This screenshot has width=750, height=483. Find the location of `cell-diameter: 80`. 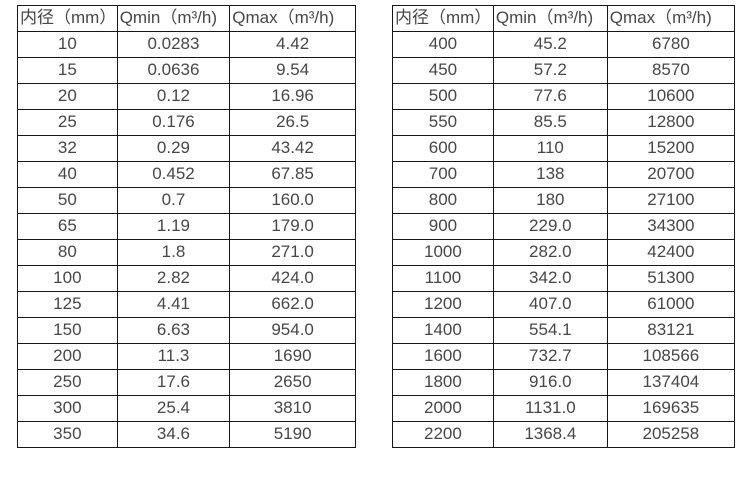

cell-diameter: 80 is located at coordinates (67, 252).